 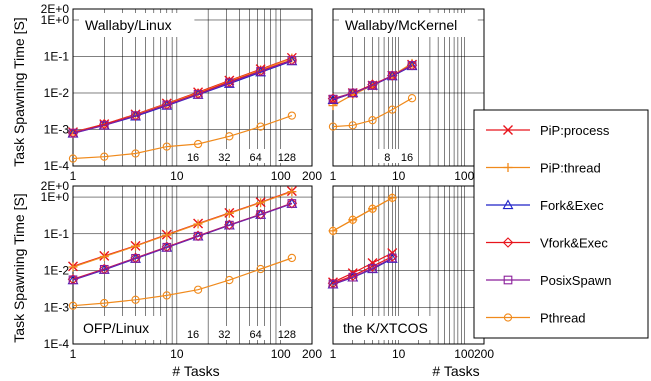 I want to click on series-pip-thread, so click(x=182, y=229).